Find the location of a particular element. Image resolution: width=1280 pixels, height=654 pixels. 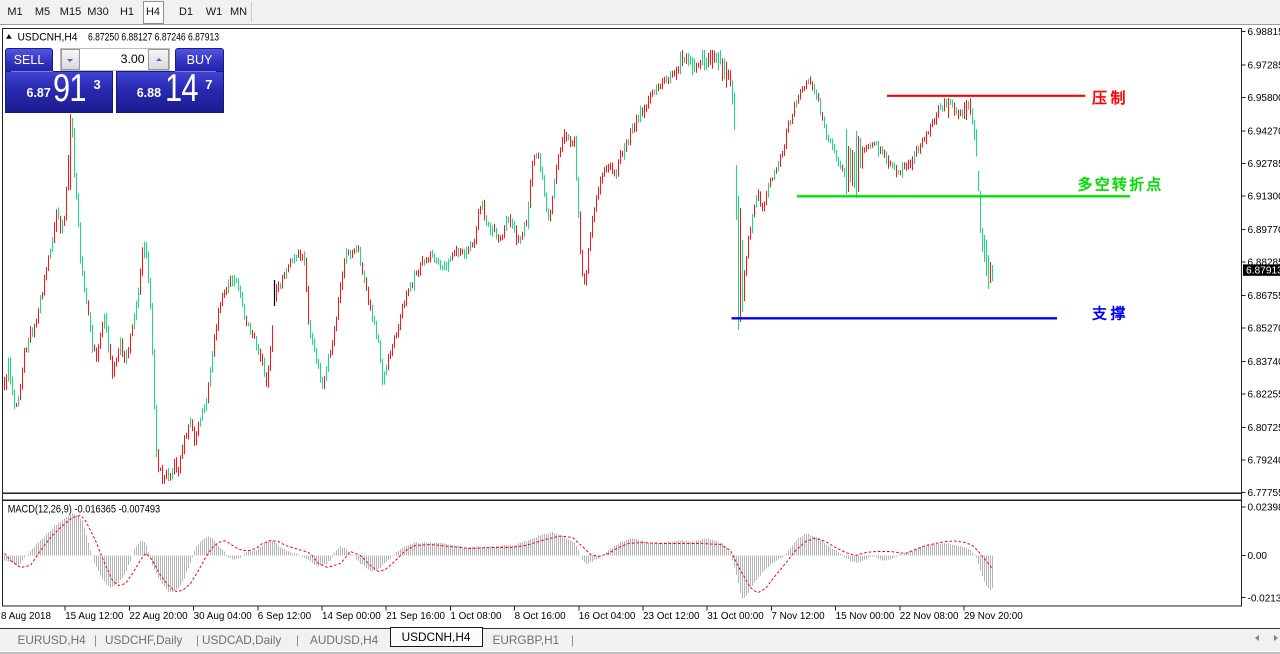

svg-text: 6 Sep 12:00 is located at coordinates (285, 616).